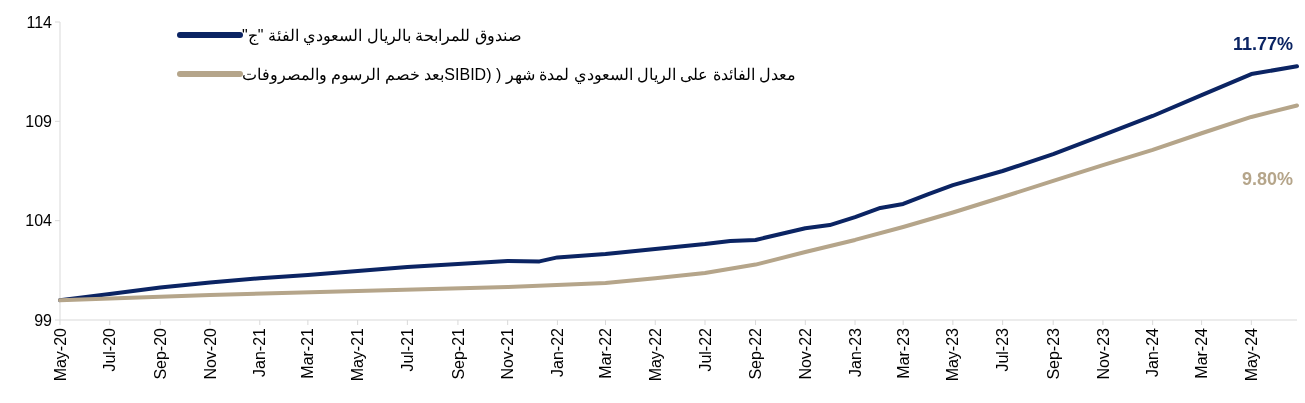 The image size is (1305, 403). I want to click on x-tick-label: Jan-21, so click(260, 352).